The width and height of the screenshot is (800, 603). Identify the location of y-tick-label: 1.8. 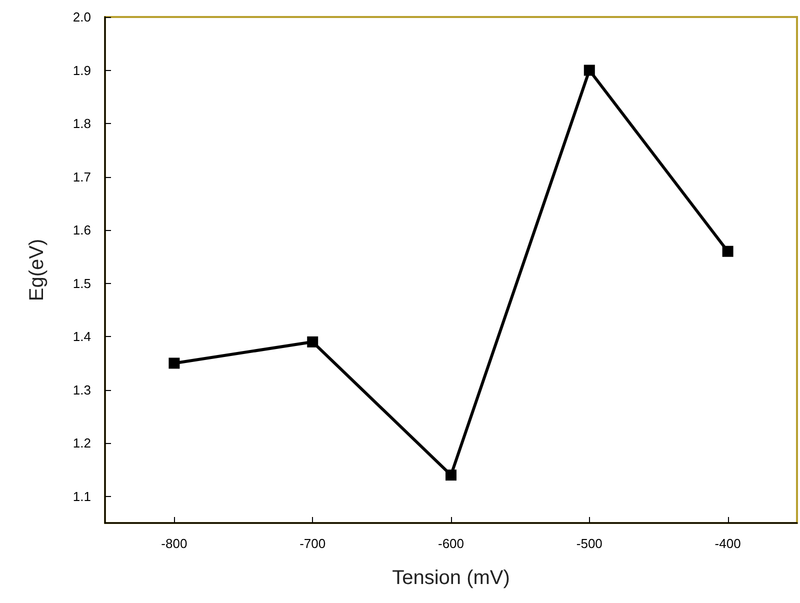
(81, 124).